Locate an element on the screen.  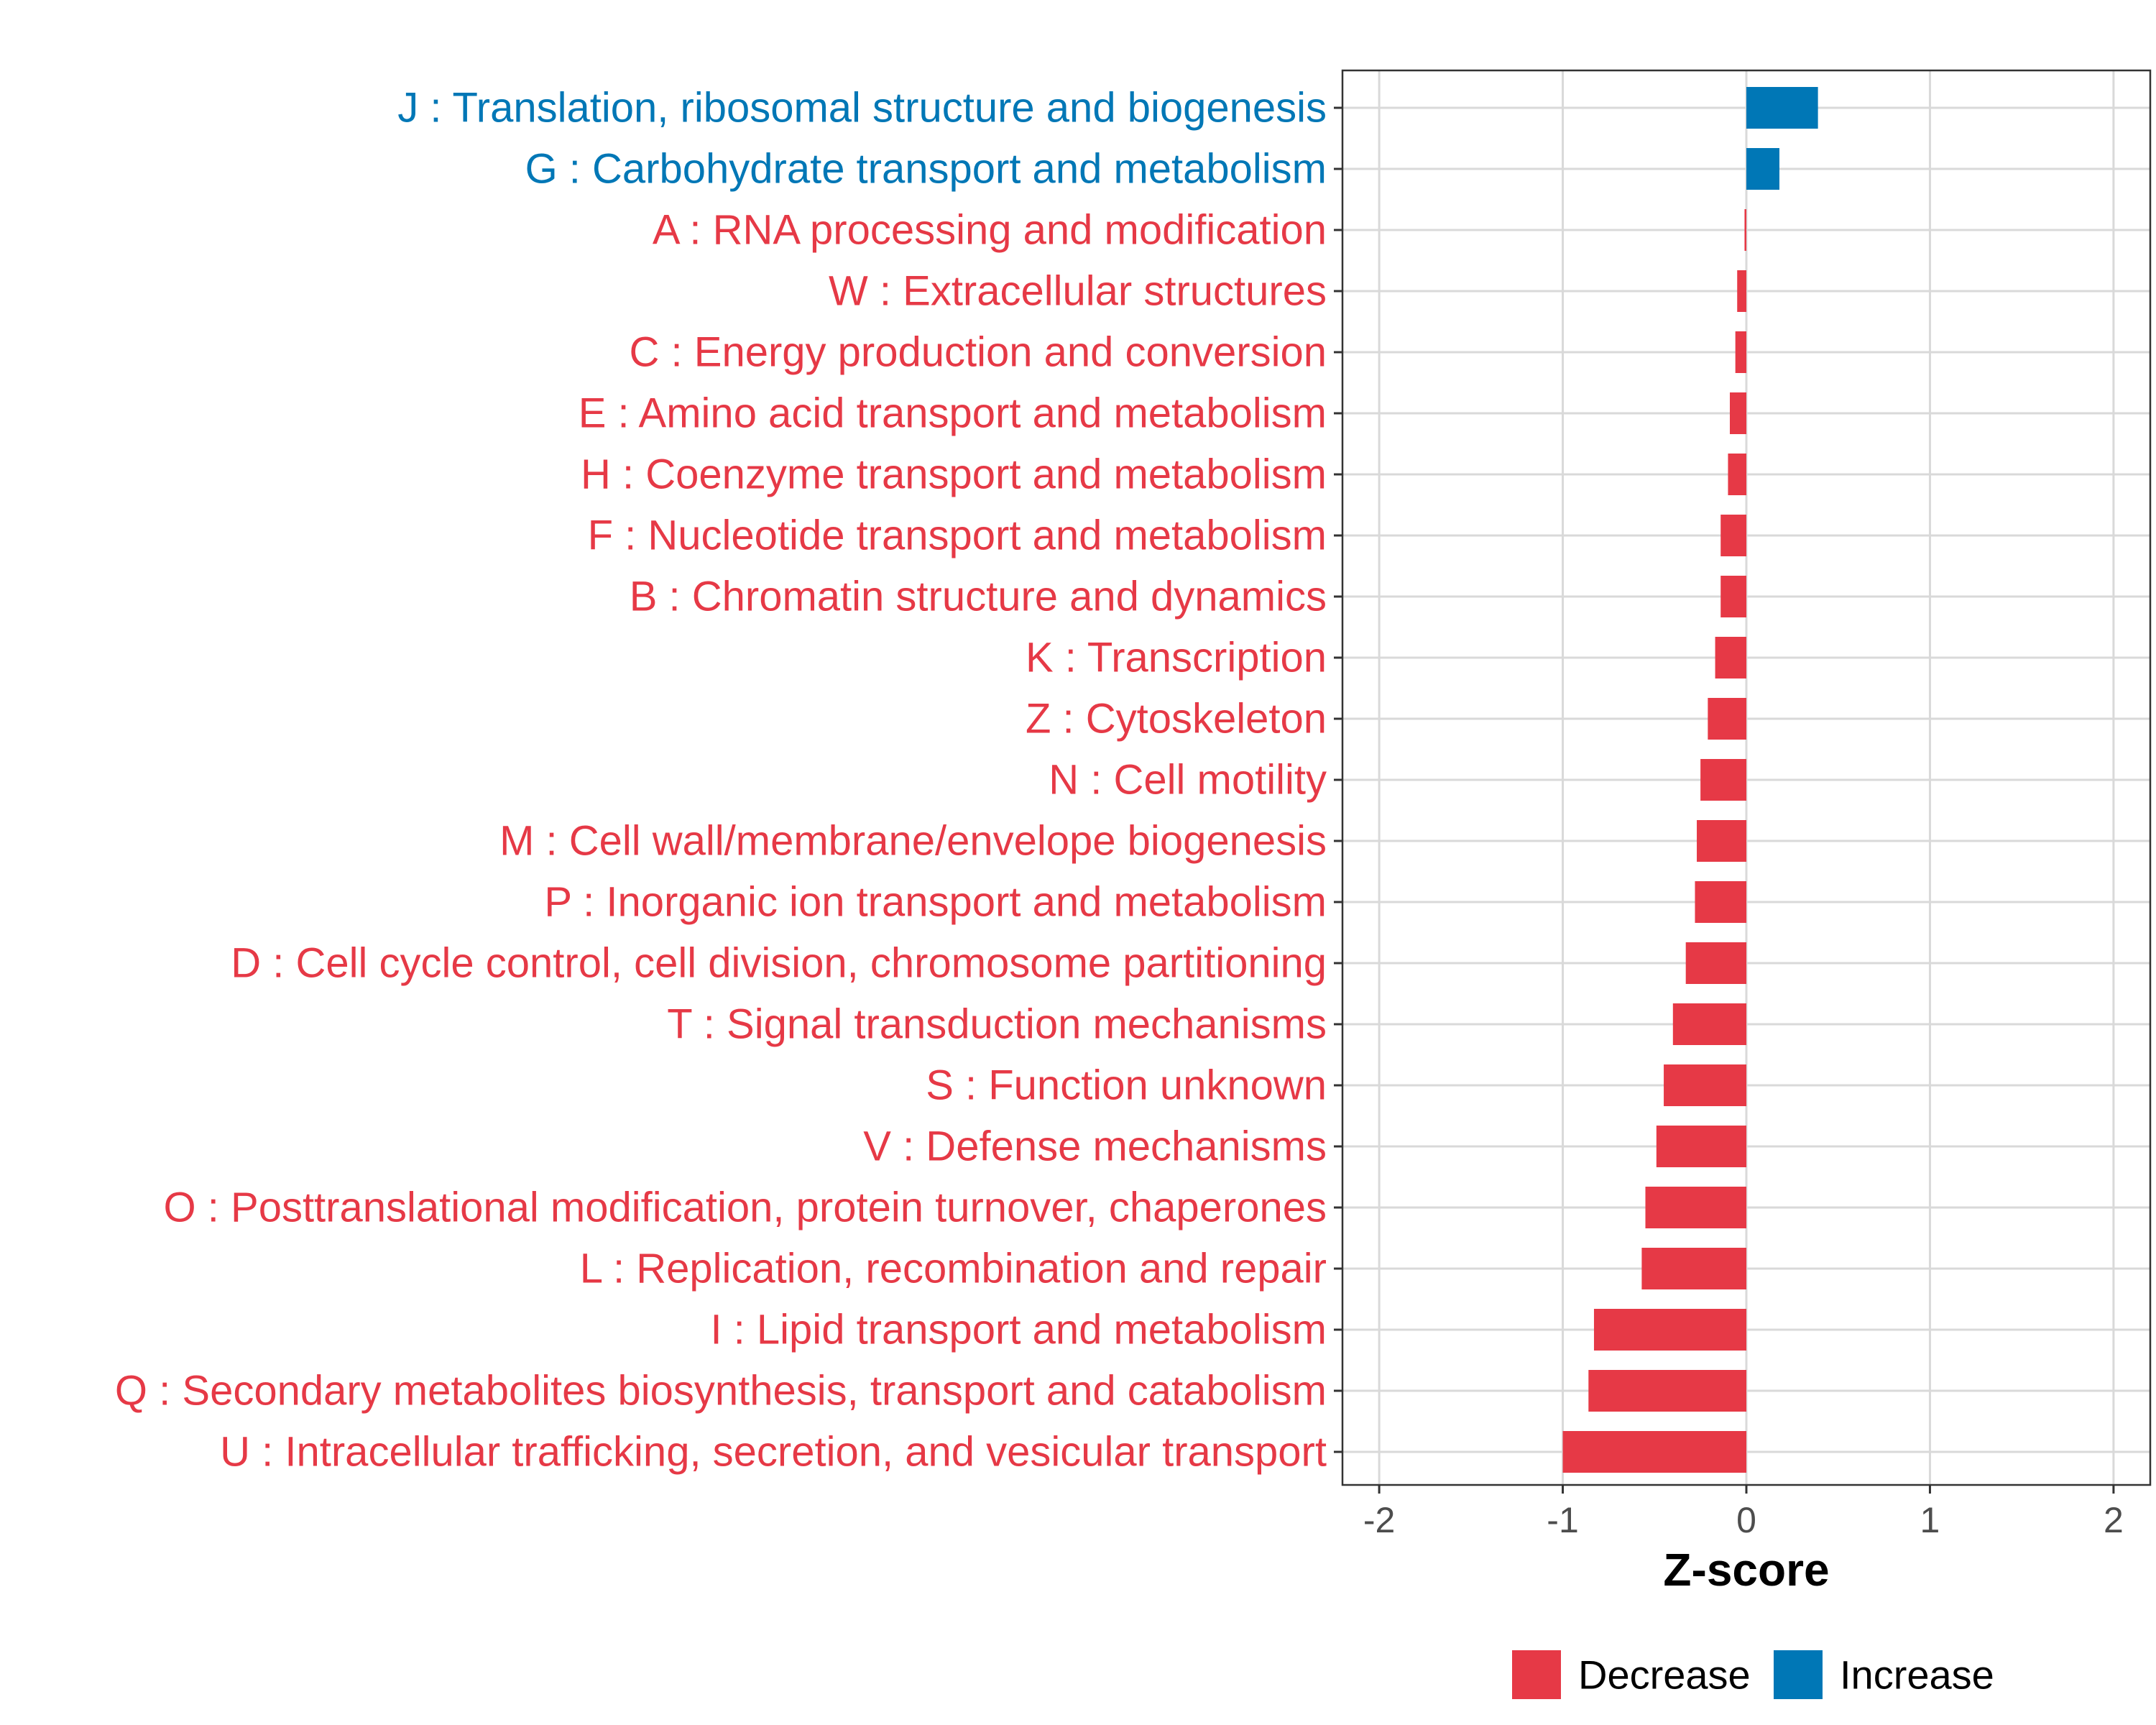
x-tick-label: 2 is located at coordinates (2114, 1520).